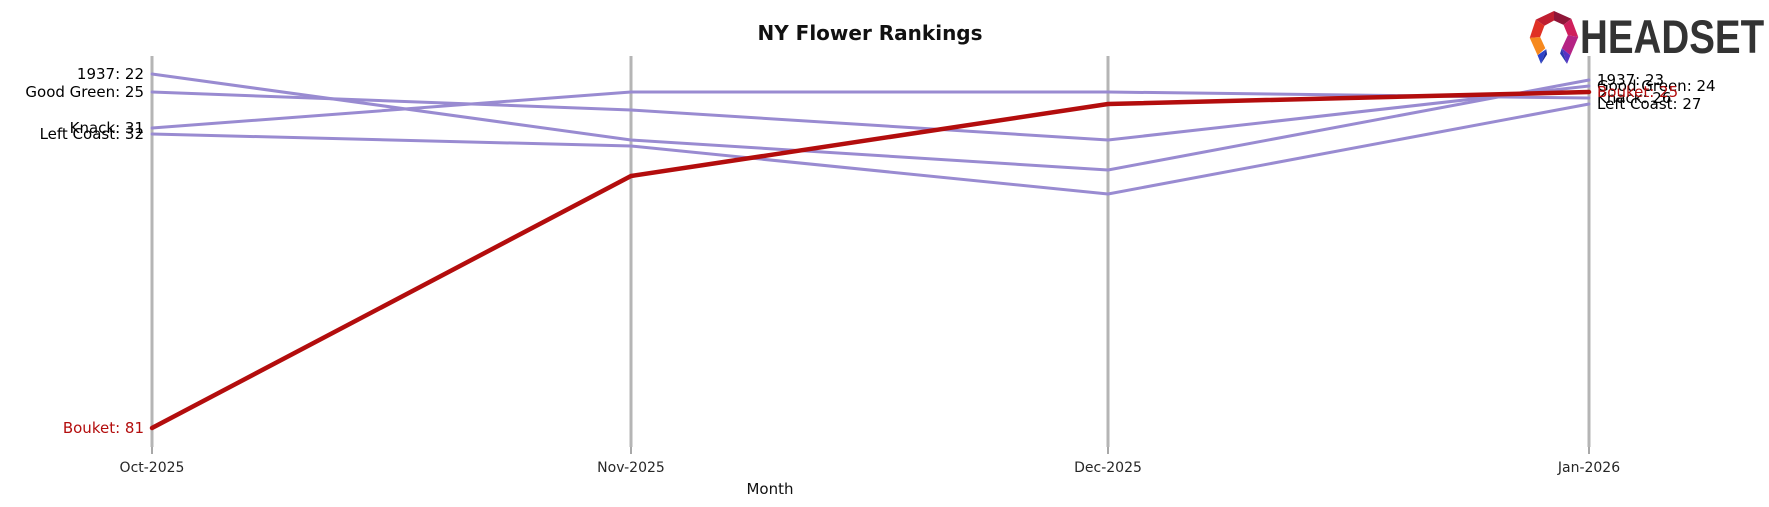  What do you see at coordinates (1634, 98) in the screenshot?
I see `series-right-label: Knack: 26` at bounding box center [1634, 98].